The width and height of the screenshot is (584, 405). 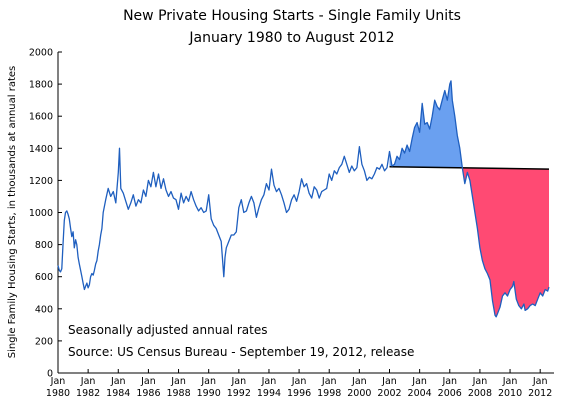 I want to click on x-tick-year: 1984, so click(x=118, y=393).